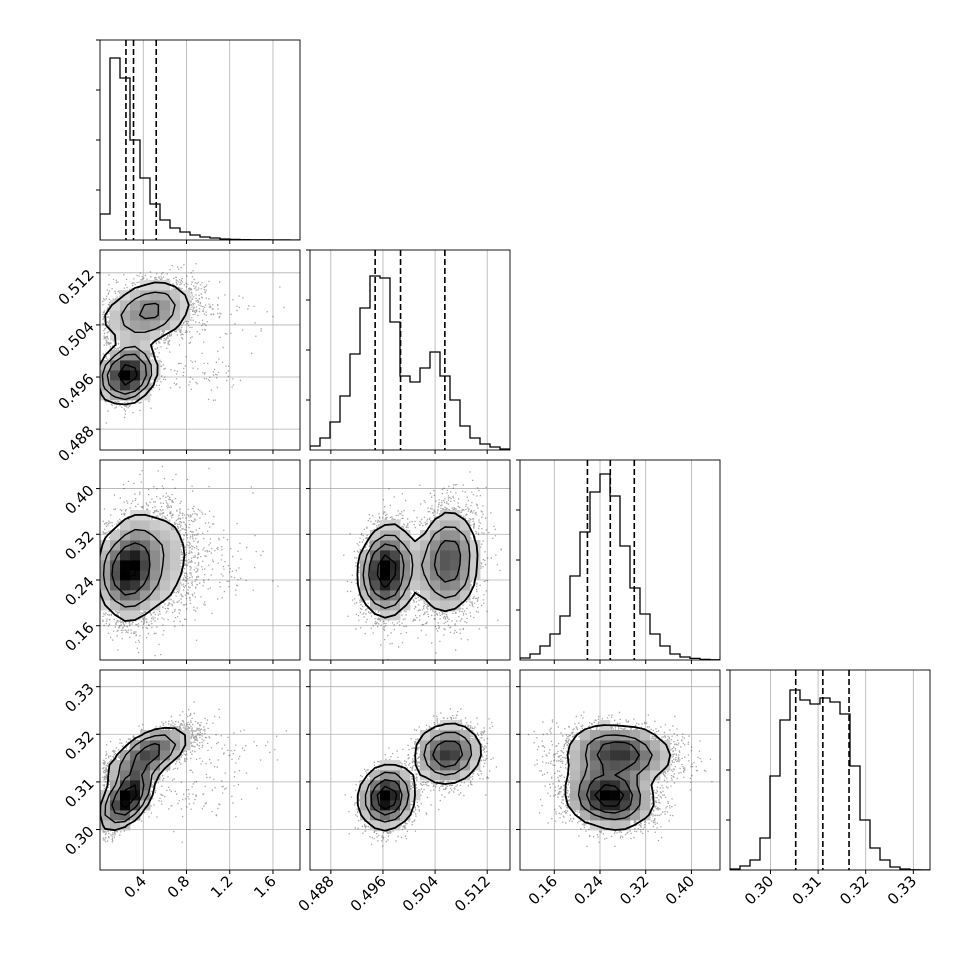 Image resolution: width=970 pixels, height=970 pixels. Describe the element at coordinates (830, 889) in the screenshot. I see `x-axis-3: 0.30 0.31 0.32 0.33` at that location.